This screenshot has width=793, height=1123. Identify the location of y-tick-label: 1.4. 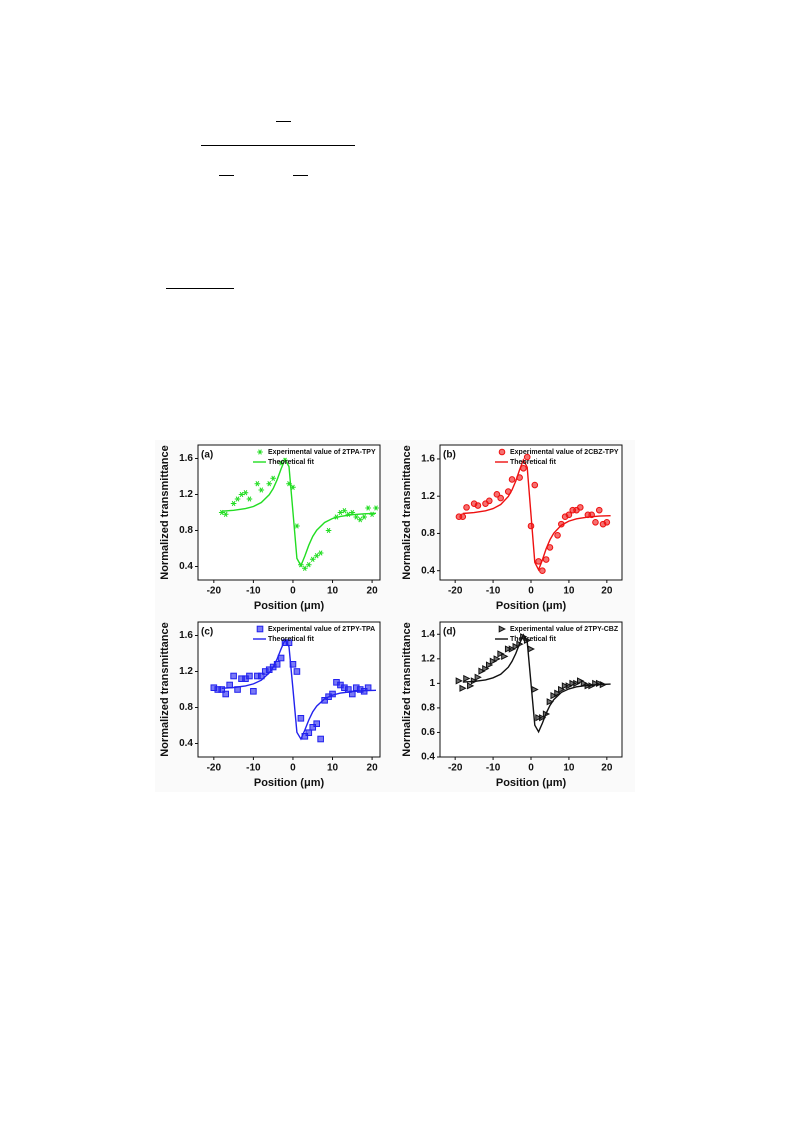
(428, 634).